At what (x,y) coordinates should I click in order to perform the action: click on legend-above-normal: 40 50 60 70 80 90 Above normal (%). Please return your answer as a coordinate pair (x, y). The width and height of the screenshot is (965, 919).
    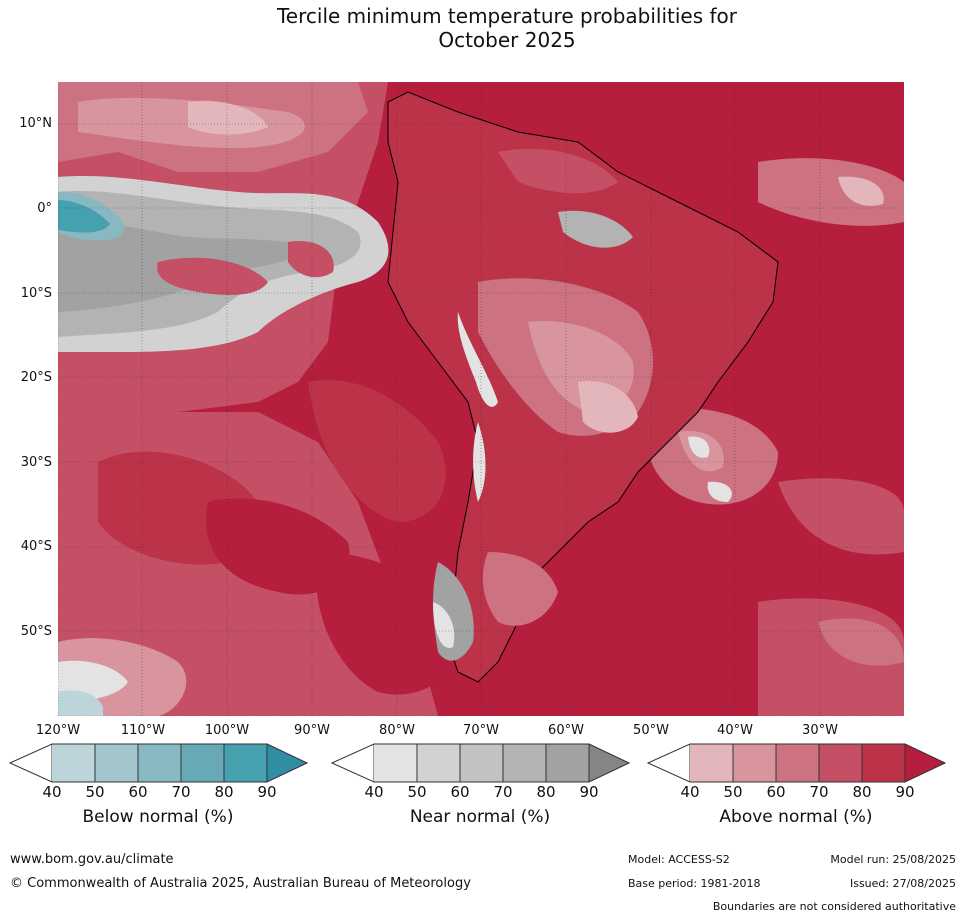
    Looking at the image, I should click on (796, 793).